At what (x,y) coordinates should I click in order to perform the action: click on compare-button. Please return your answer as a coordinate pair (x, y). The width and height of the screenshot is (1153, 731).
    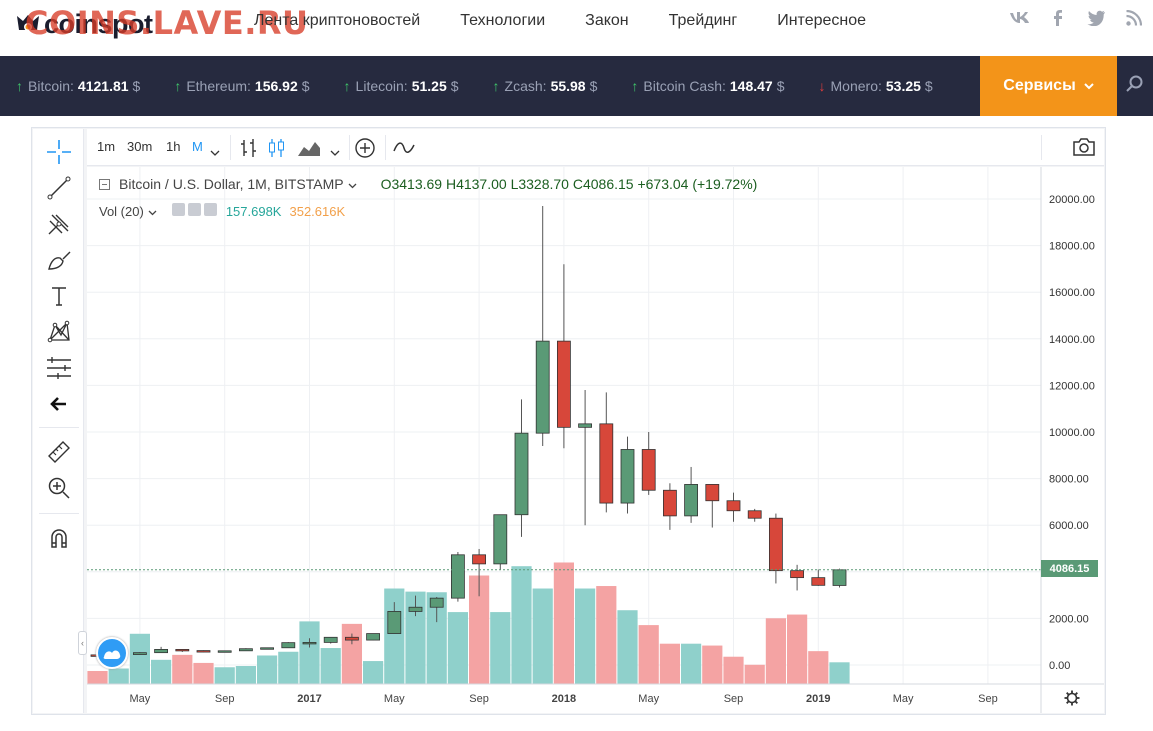
    Looking at the image, I should click on (365, 150).